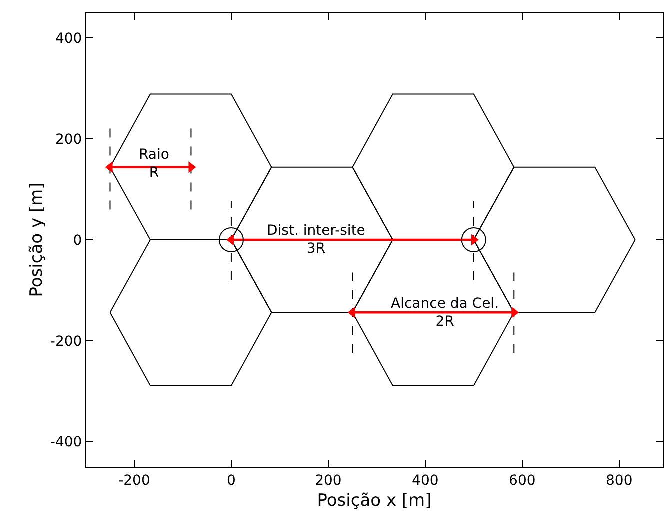 This screenshot has width=665, height=511. What do you see at coordinates (154, 164) in the screenshot?
I see `annotation: Raio R` at bounding box center [154, 164].